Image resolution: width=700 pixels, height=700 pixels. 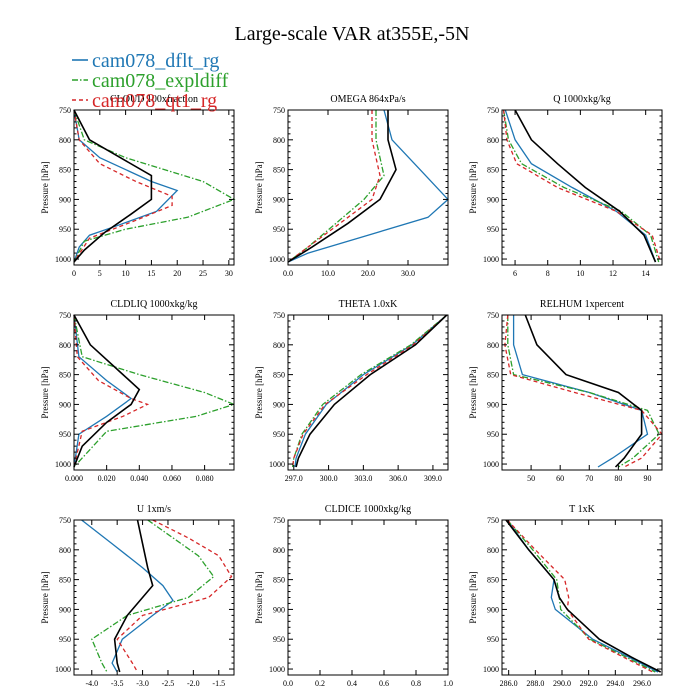 What do you see at coordinates (320, 683) in the screenshot?
I see `x-tick-label: 0.2` at bounding box center [320, 683].